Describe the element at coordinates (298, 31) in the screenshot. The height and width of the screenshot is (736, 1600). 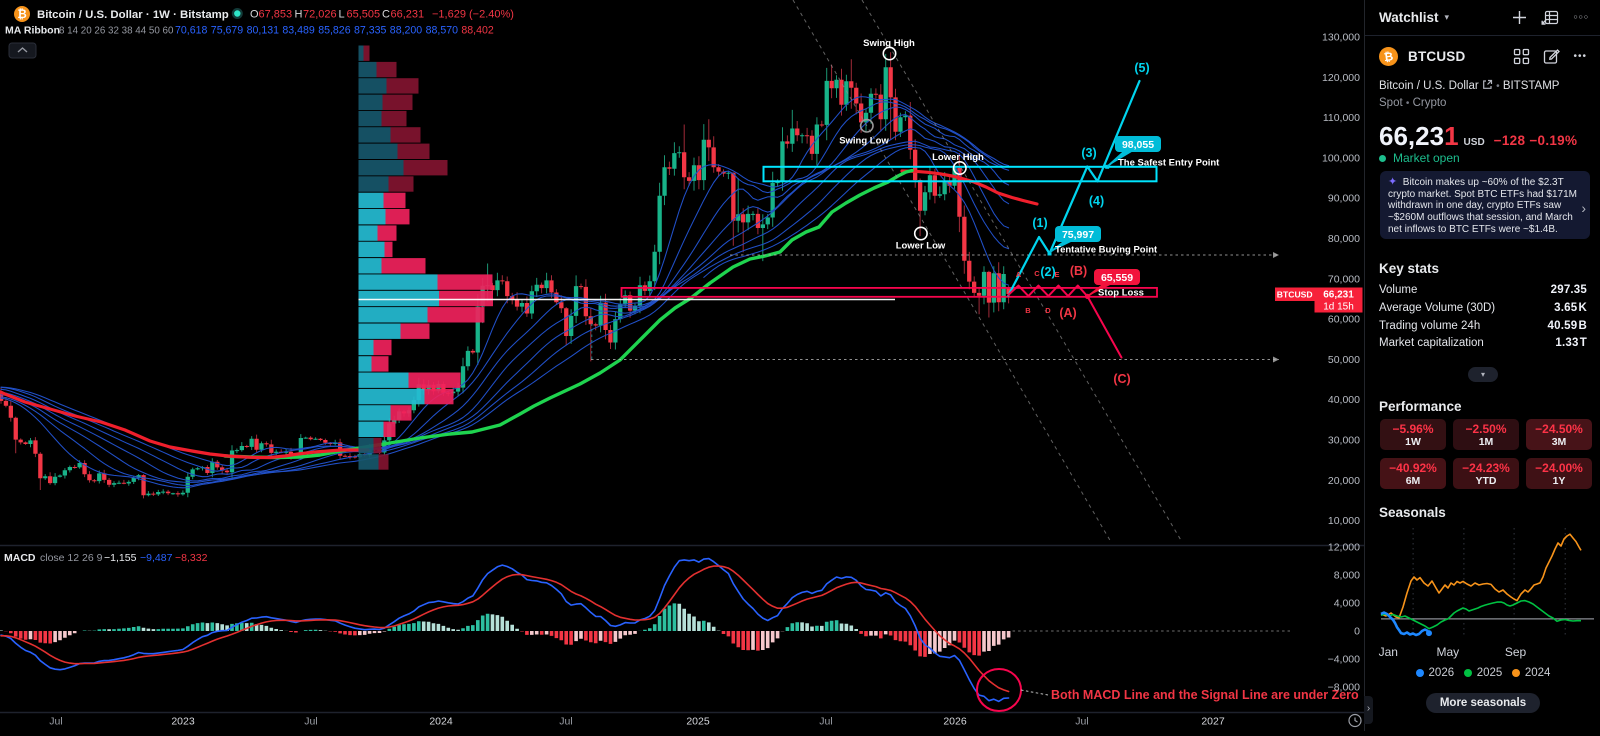
I see `svg-text: 83,489` at that location.